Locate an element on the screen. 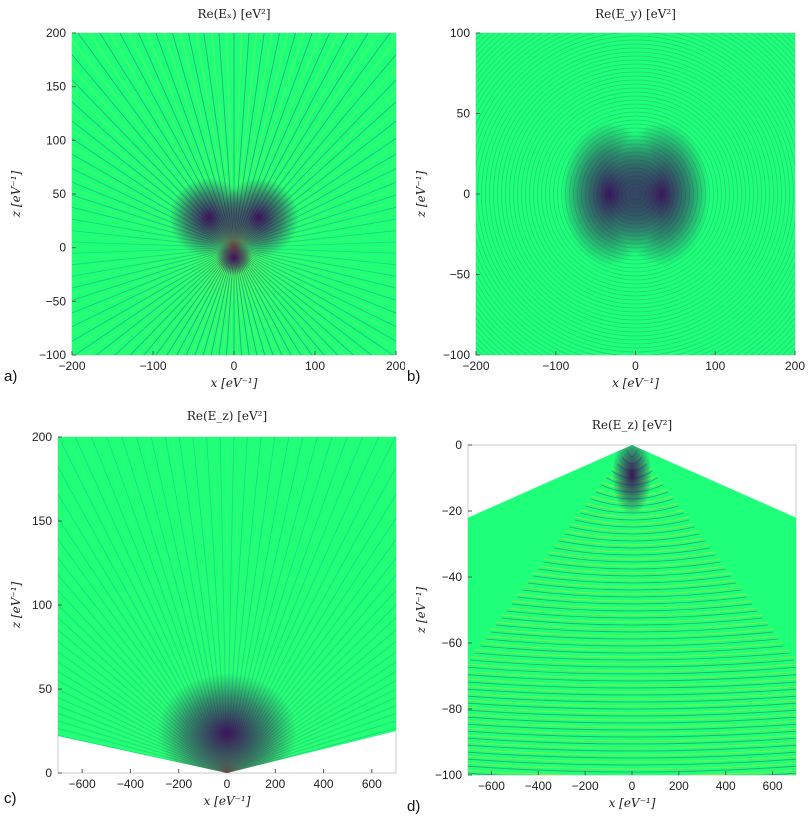 This screenshot has width=810, height=826. panel-label-b: b) is located at coordinates (414, 376).